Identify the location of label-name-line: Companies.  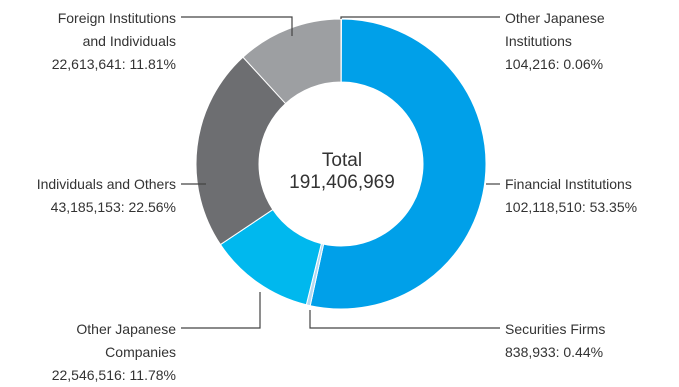
(114, 352).